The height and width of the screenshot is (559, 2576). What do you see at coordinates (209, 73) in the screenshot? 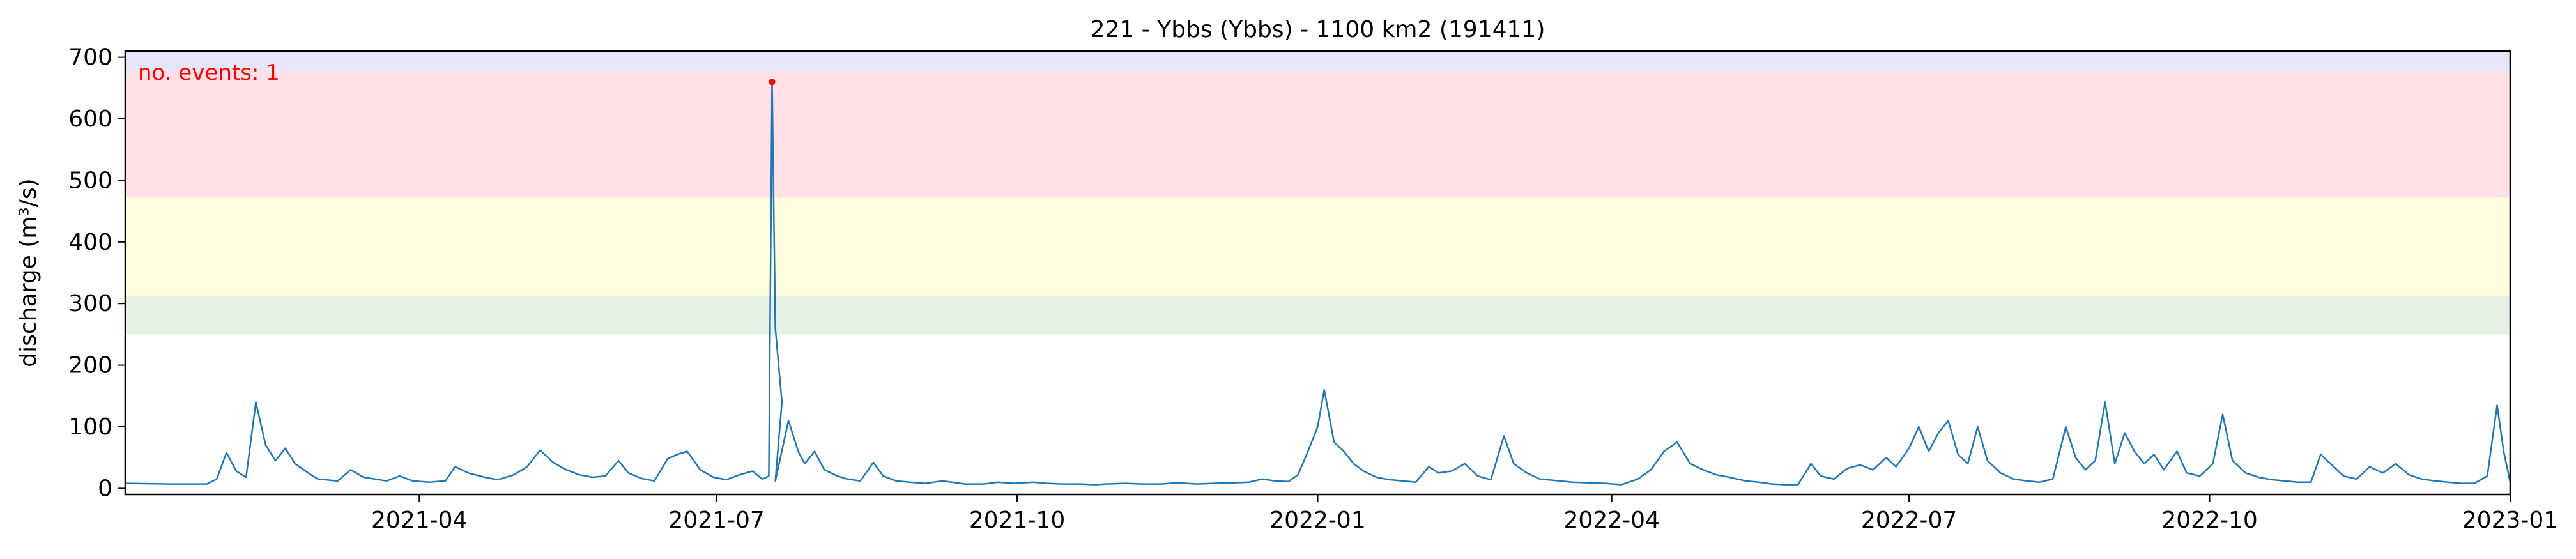
I see `events-annotation: no. events: 1` at bounding box center [209, 73].